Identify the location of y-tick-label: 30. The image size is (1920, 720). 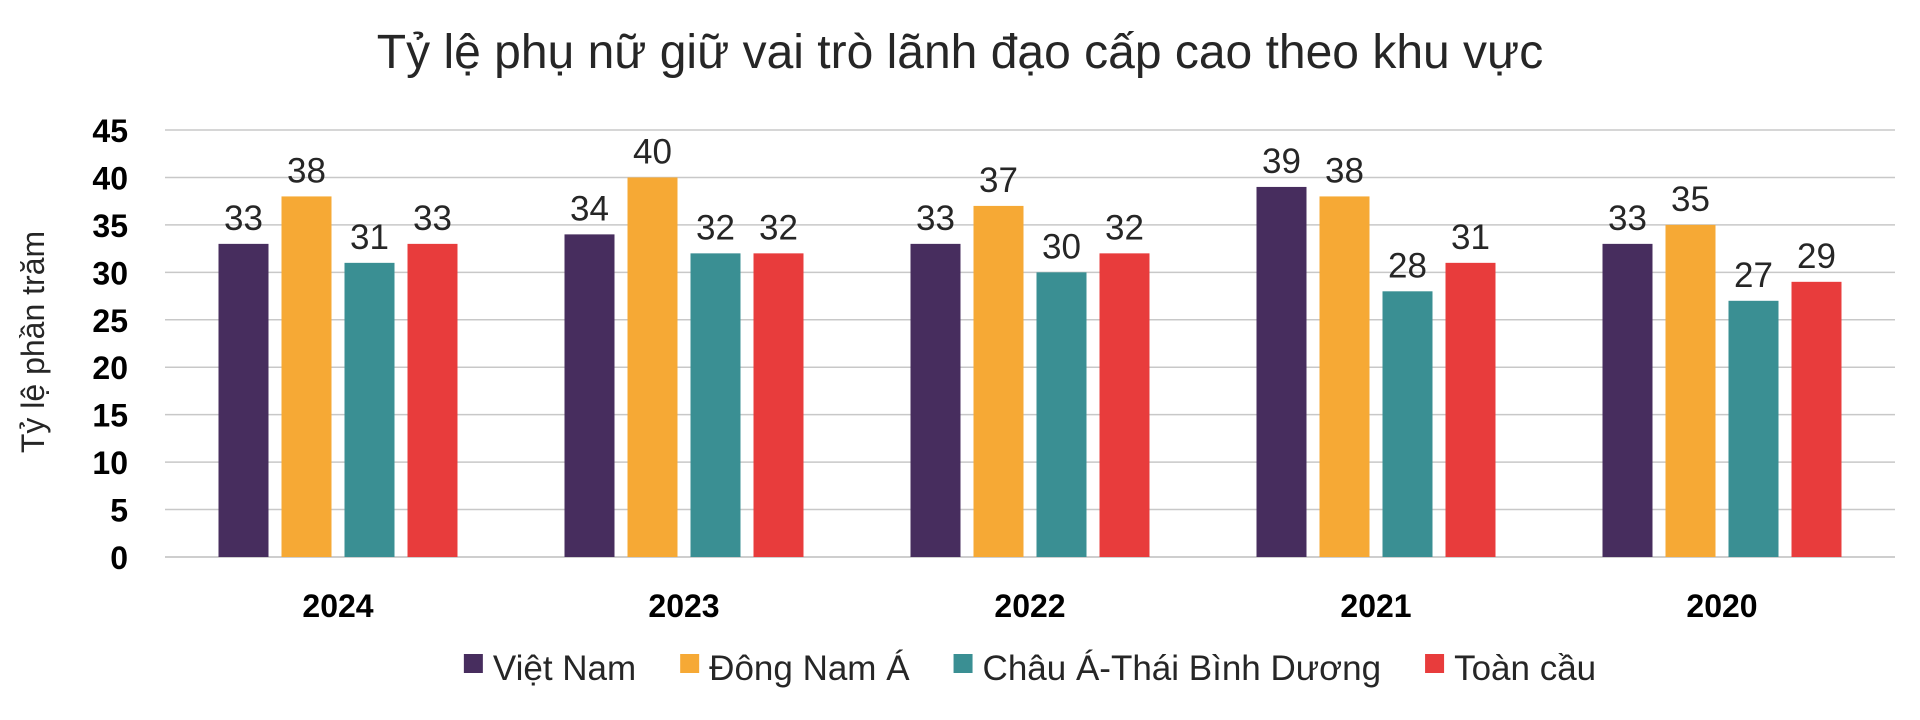
(110, 273).